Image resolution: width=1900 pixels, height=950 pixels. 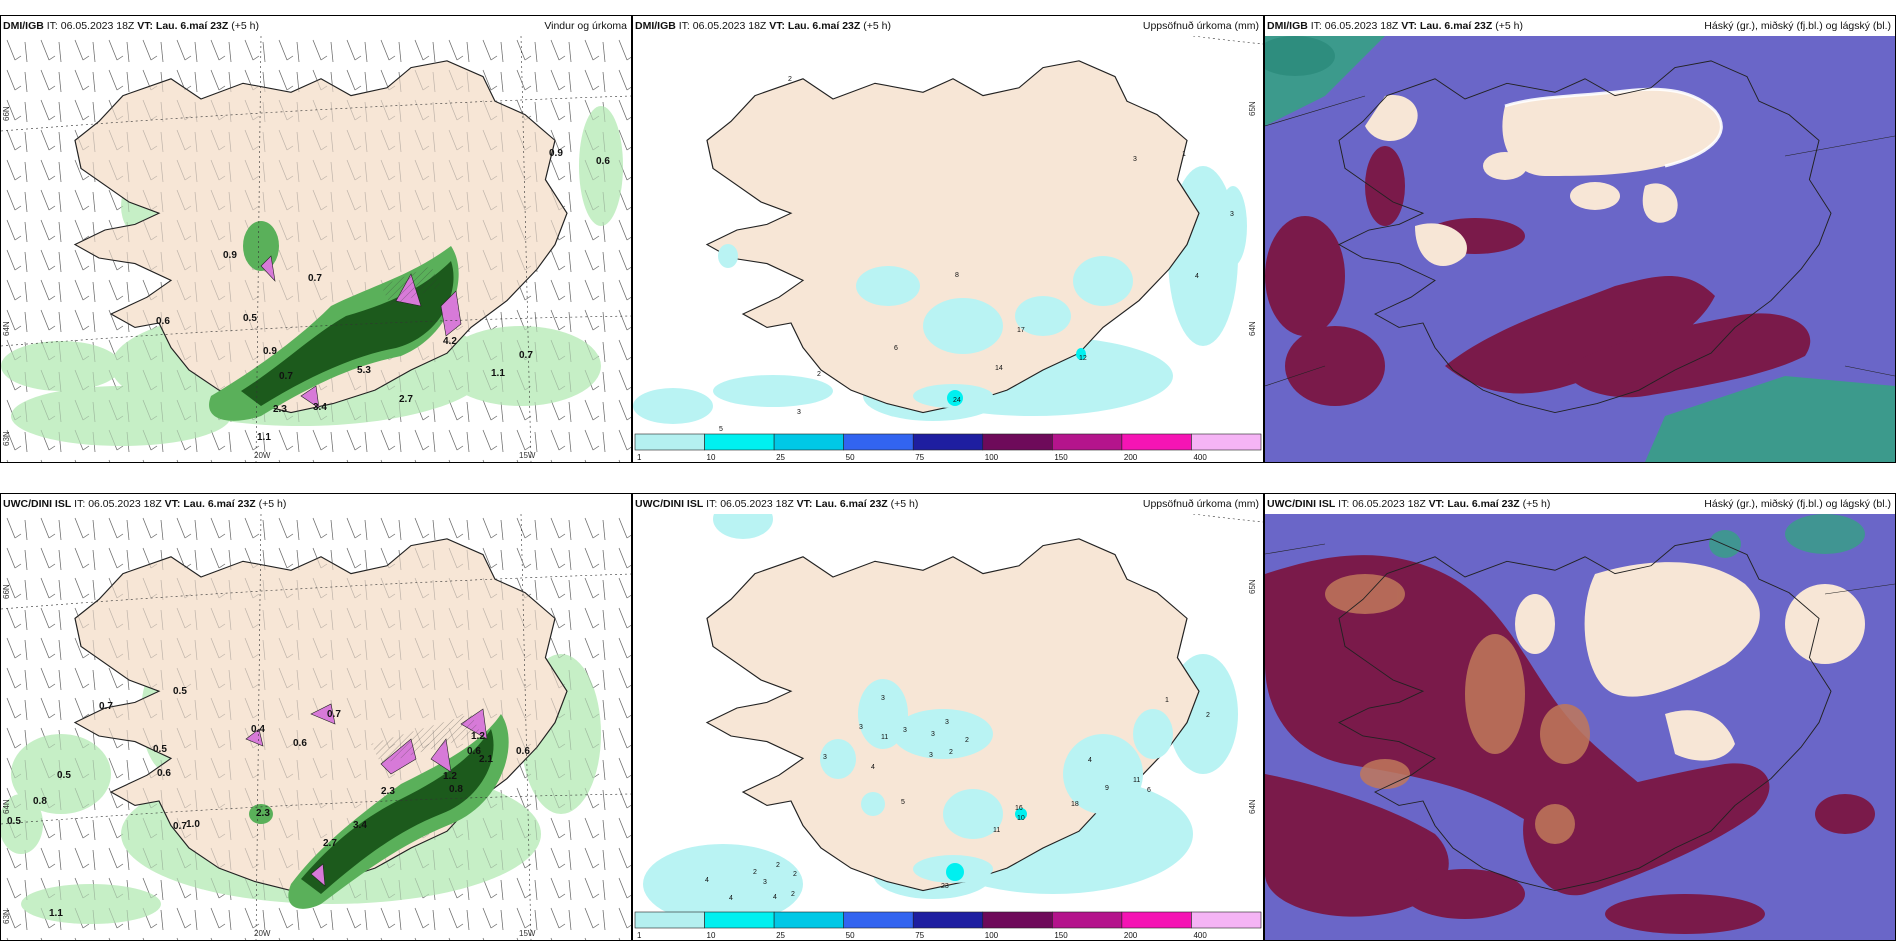 I want to click on colorbar-label: 100, so click(x=992, y=935).